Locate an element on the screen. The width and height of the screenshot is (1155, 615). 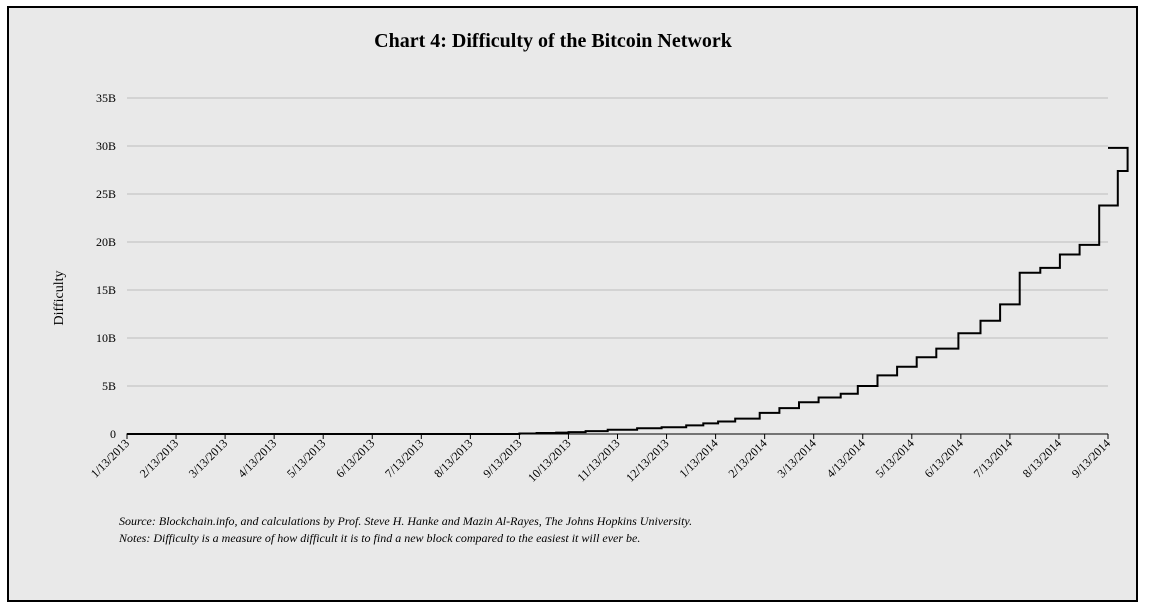
y-tick-label: 30B is located at coordinates (106, 146).